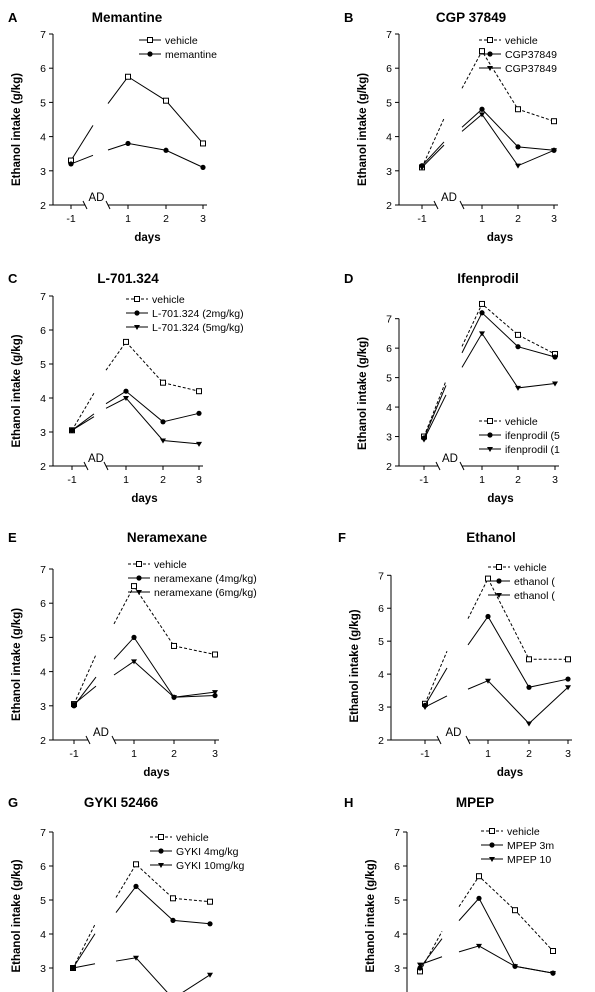 Image resolution: width=595 pixels, height=992 pixels. Describe the element at coordinates (199, 480) in the screenshot. I see `x-tick-label: 3` at that location.